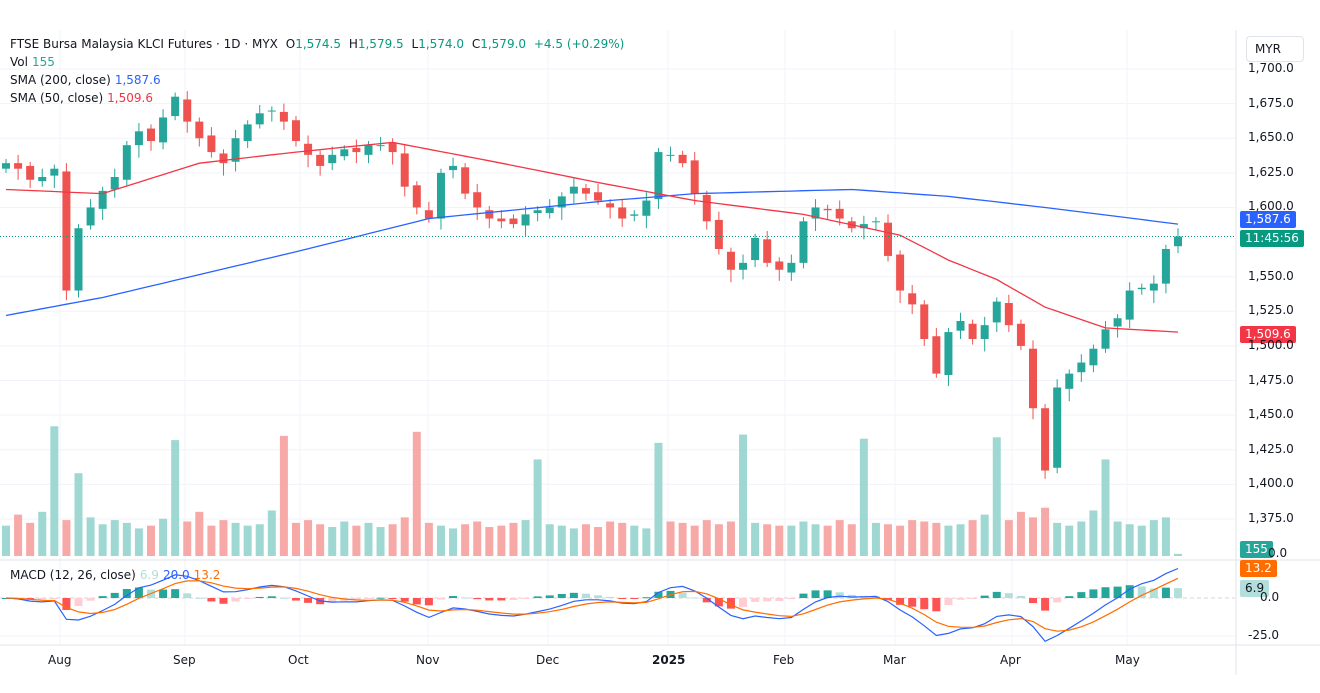 The width and height of the screenshot is (1320, 693). Describe the element at coordinates (83, 98) in the screenshot. I see `sma50-legend: SMA (50, close) 1,509.6` at that location.